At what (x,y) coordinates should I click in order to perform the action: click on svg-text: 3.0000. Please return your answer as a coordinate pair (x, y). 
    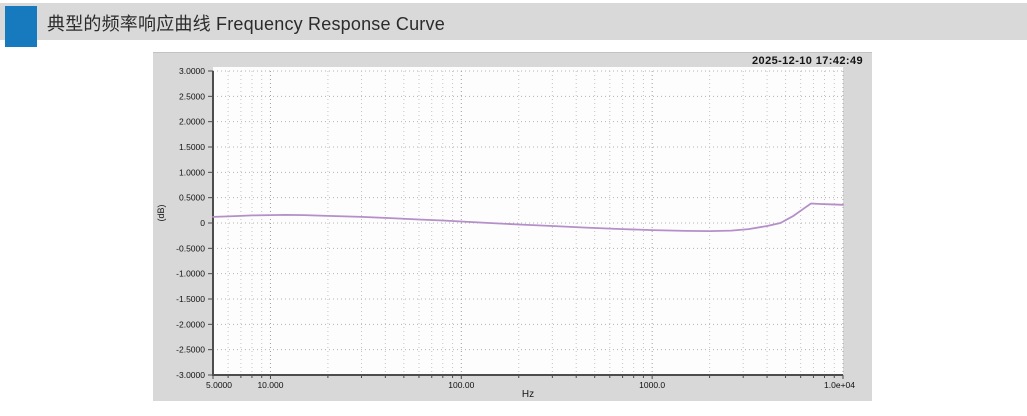
    Looking at the image, I should click on (192, 71).